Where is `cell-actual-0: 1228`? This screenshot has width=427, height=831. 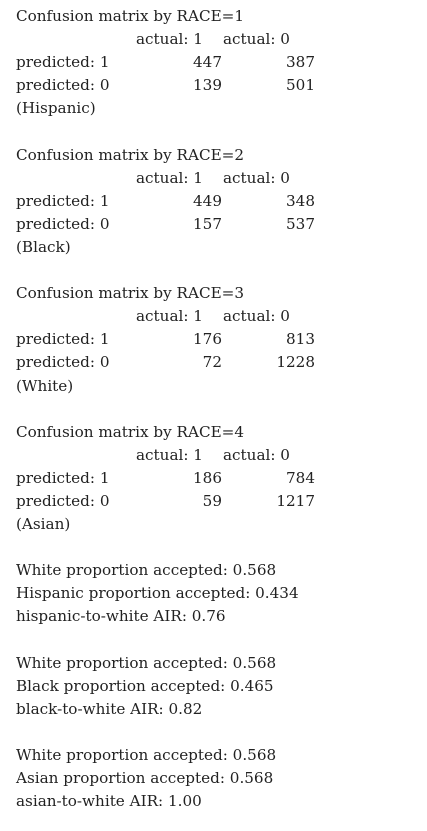 cell-actual-0: 1228 is located at coordinates (295, 362).